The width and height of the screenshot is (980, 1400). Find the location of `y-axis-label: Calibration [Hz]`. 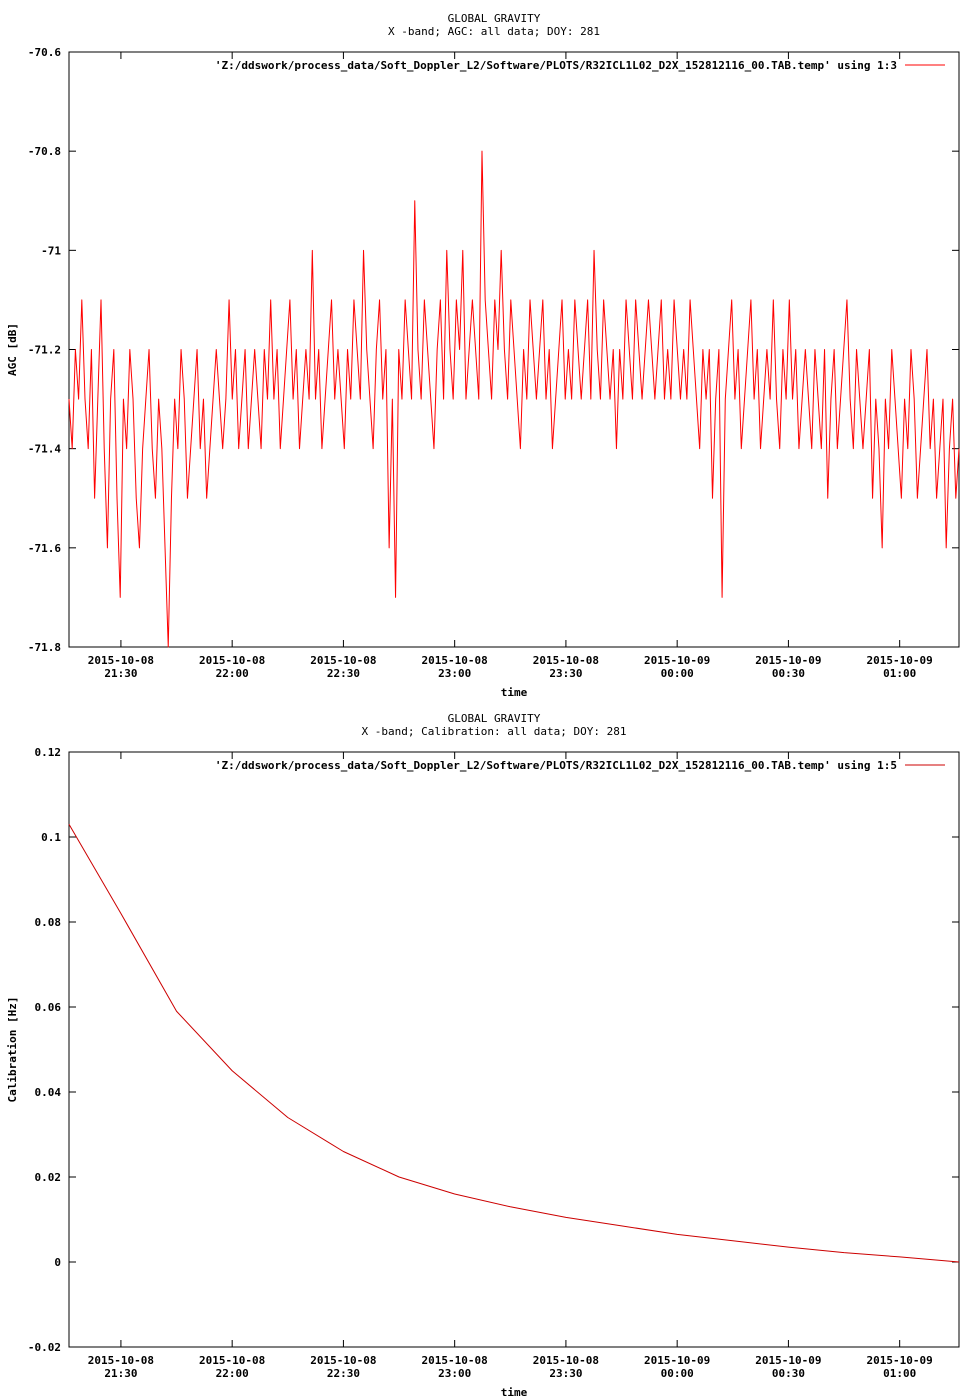

y-axis-label: Calibration [Hz] is located at coordinates (12, 1050).